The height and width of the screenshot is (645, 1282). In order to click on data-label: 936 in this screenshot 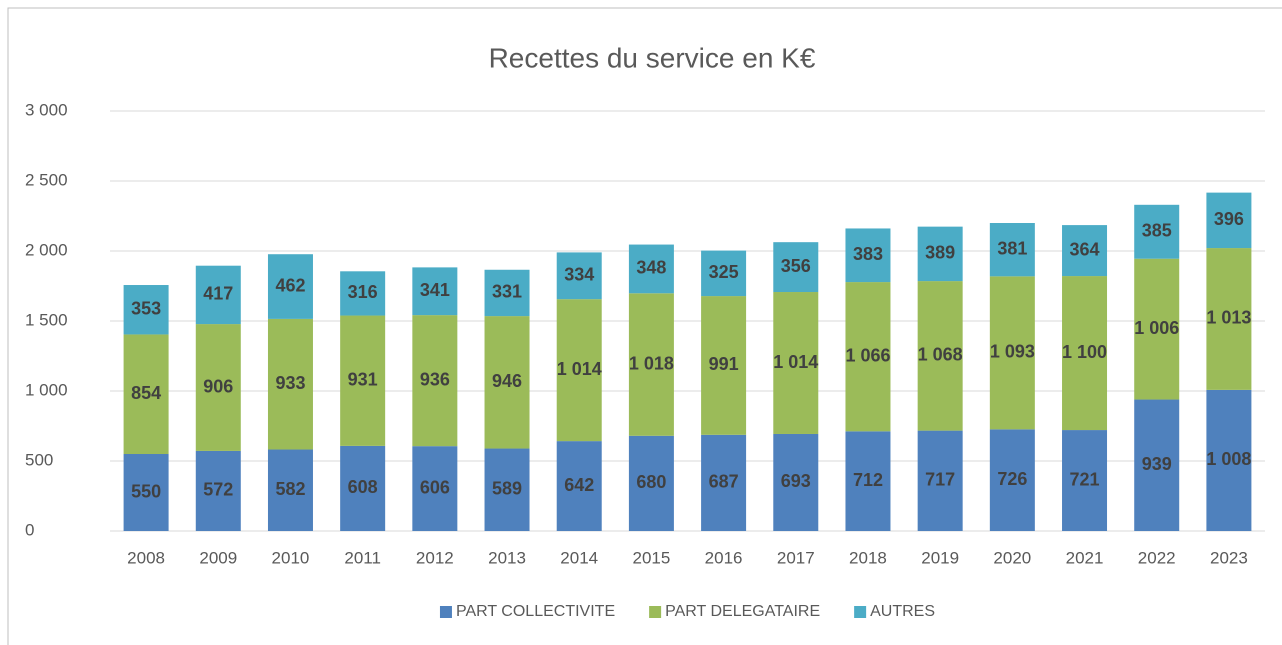, I will do `click(435, 379)`.